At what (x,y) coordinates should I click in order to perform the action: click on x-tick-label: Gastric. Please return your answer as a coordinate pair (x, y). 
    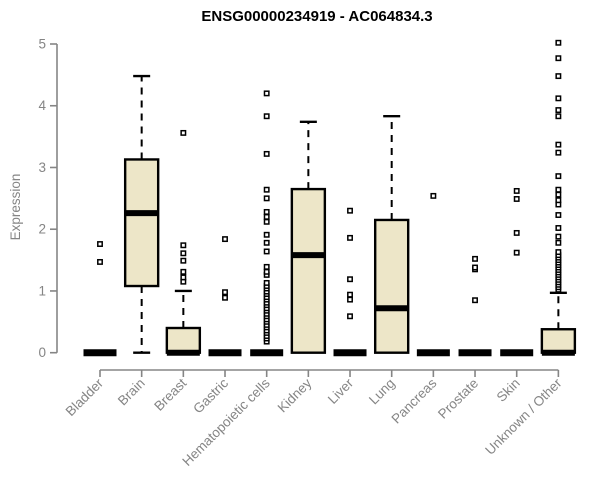
    Looking at the image, I should click on (210, 395).